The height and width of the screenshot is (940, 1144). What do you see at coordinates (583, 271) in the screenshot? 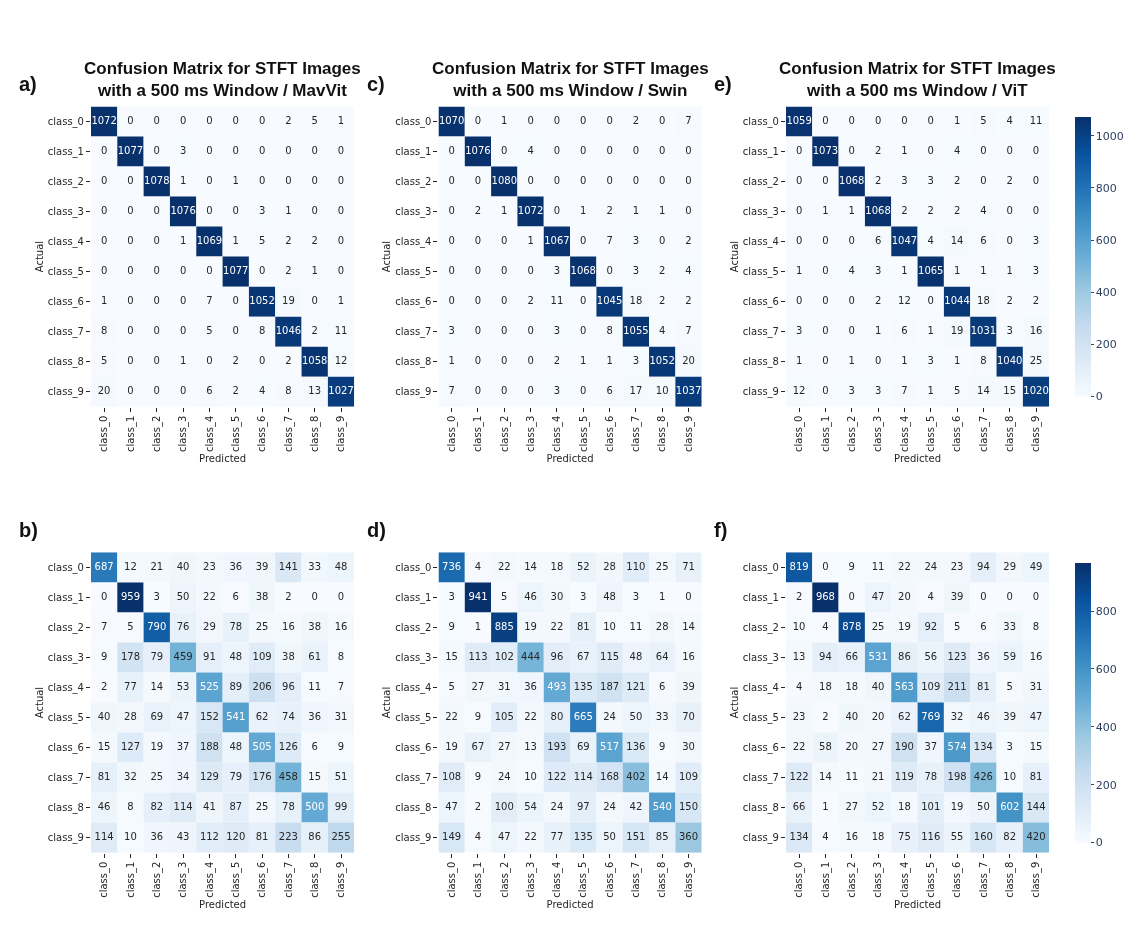
I see `data-label: 1068` at bounding box center [583, 271].